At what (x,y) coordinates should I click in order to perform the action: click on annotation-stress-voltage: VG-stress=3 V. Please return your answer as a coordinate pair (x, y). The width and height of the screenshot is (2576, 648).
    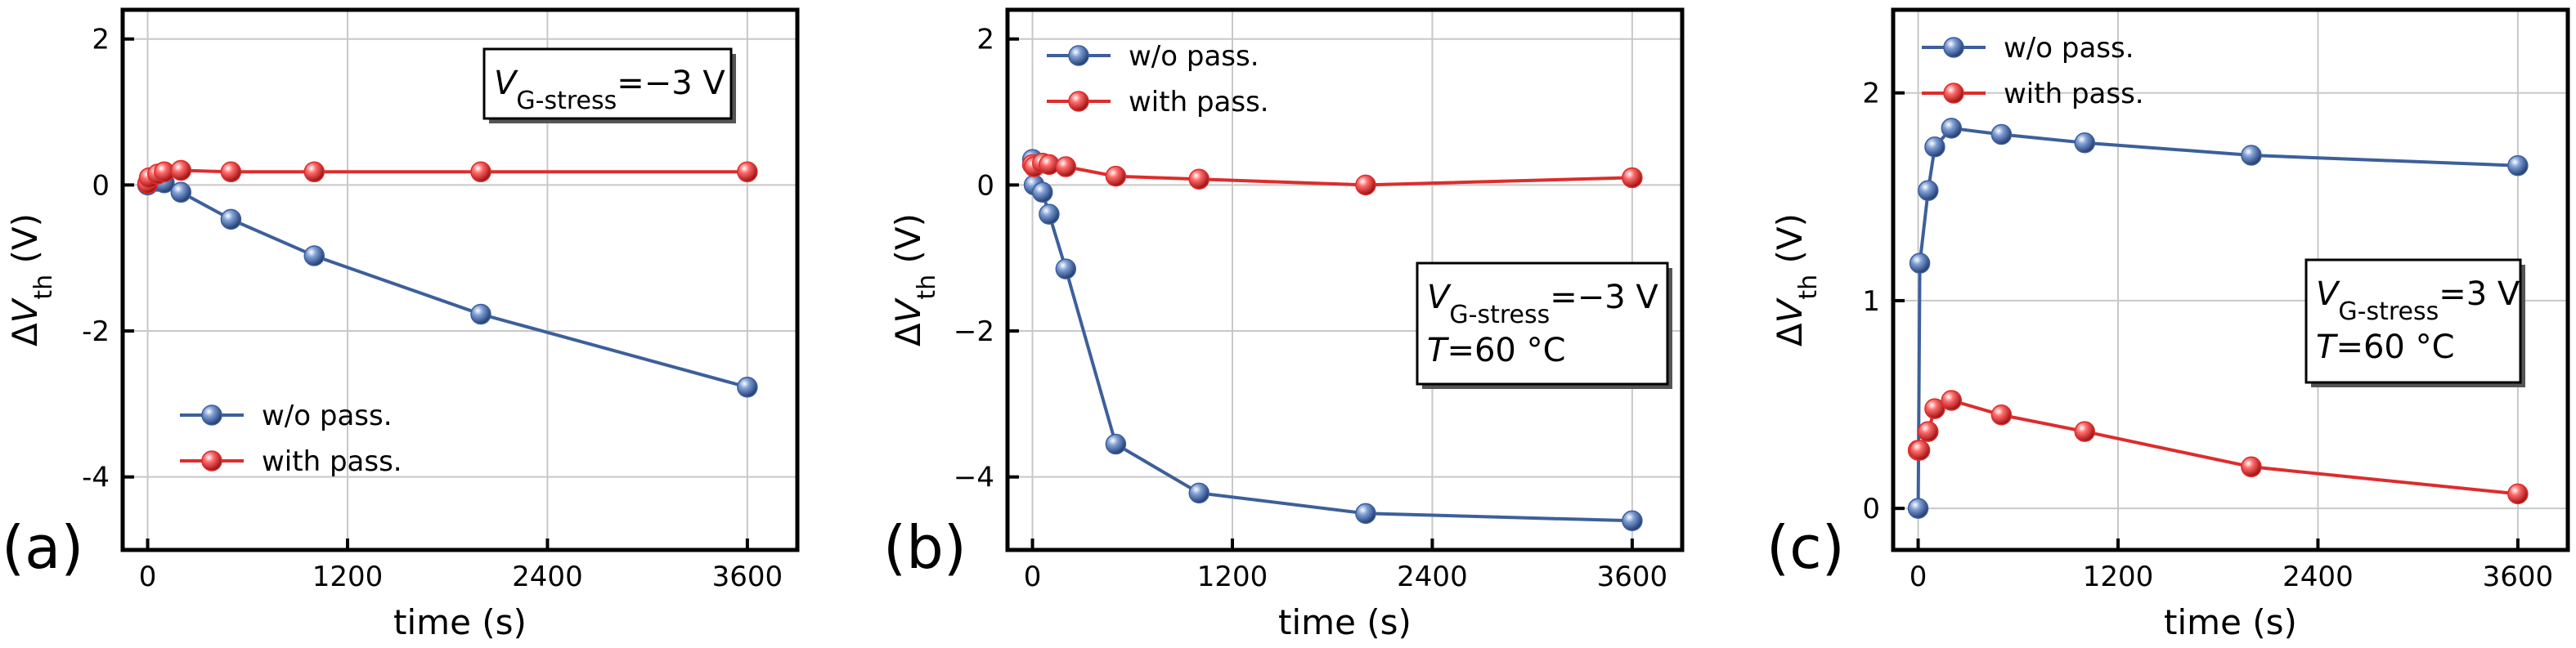
    Looking at the image, I should click on (2418, 300).